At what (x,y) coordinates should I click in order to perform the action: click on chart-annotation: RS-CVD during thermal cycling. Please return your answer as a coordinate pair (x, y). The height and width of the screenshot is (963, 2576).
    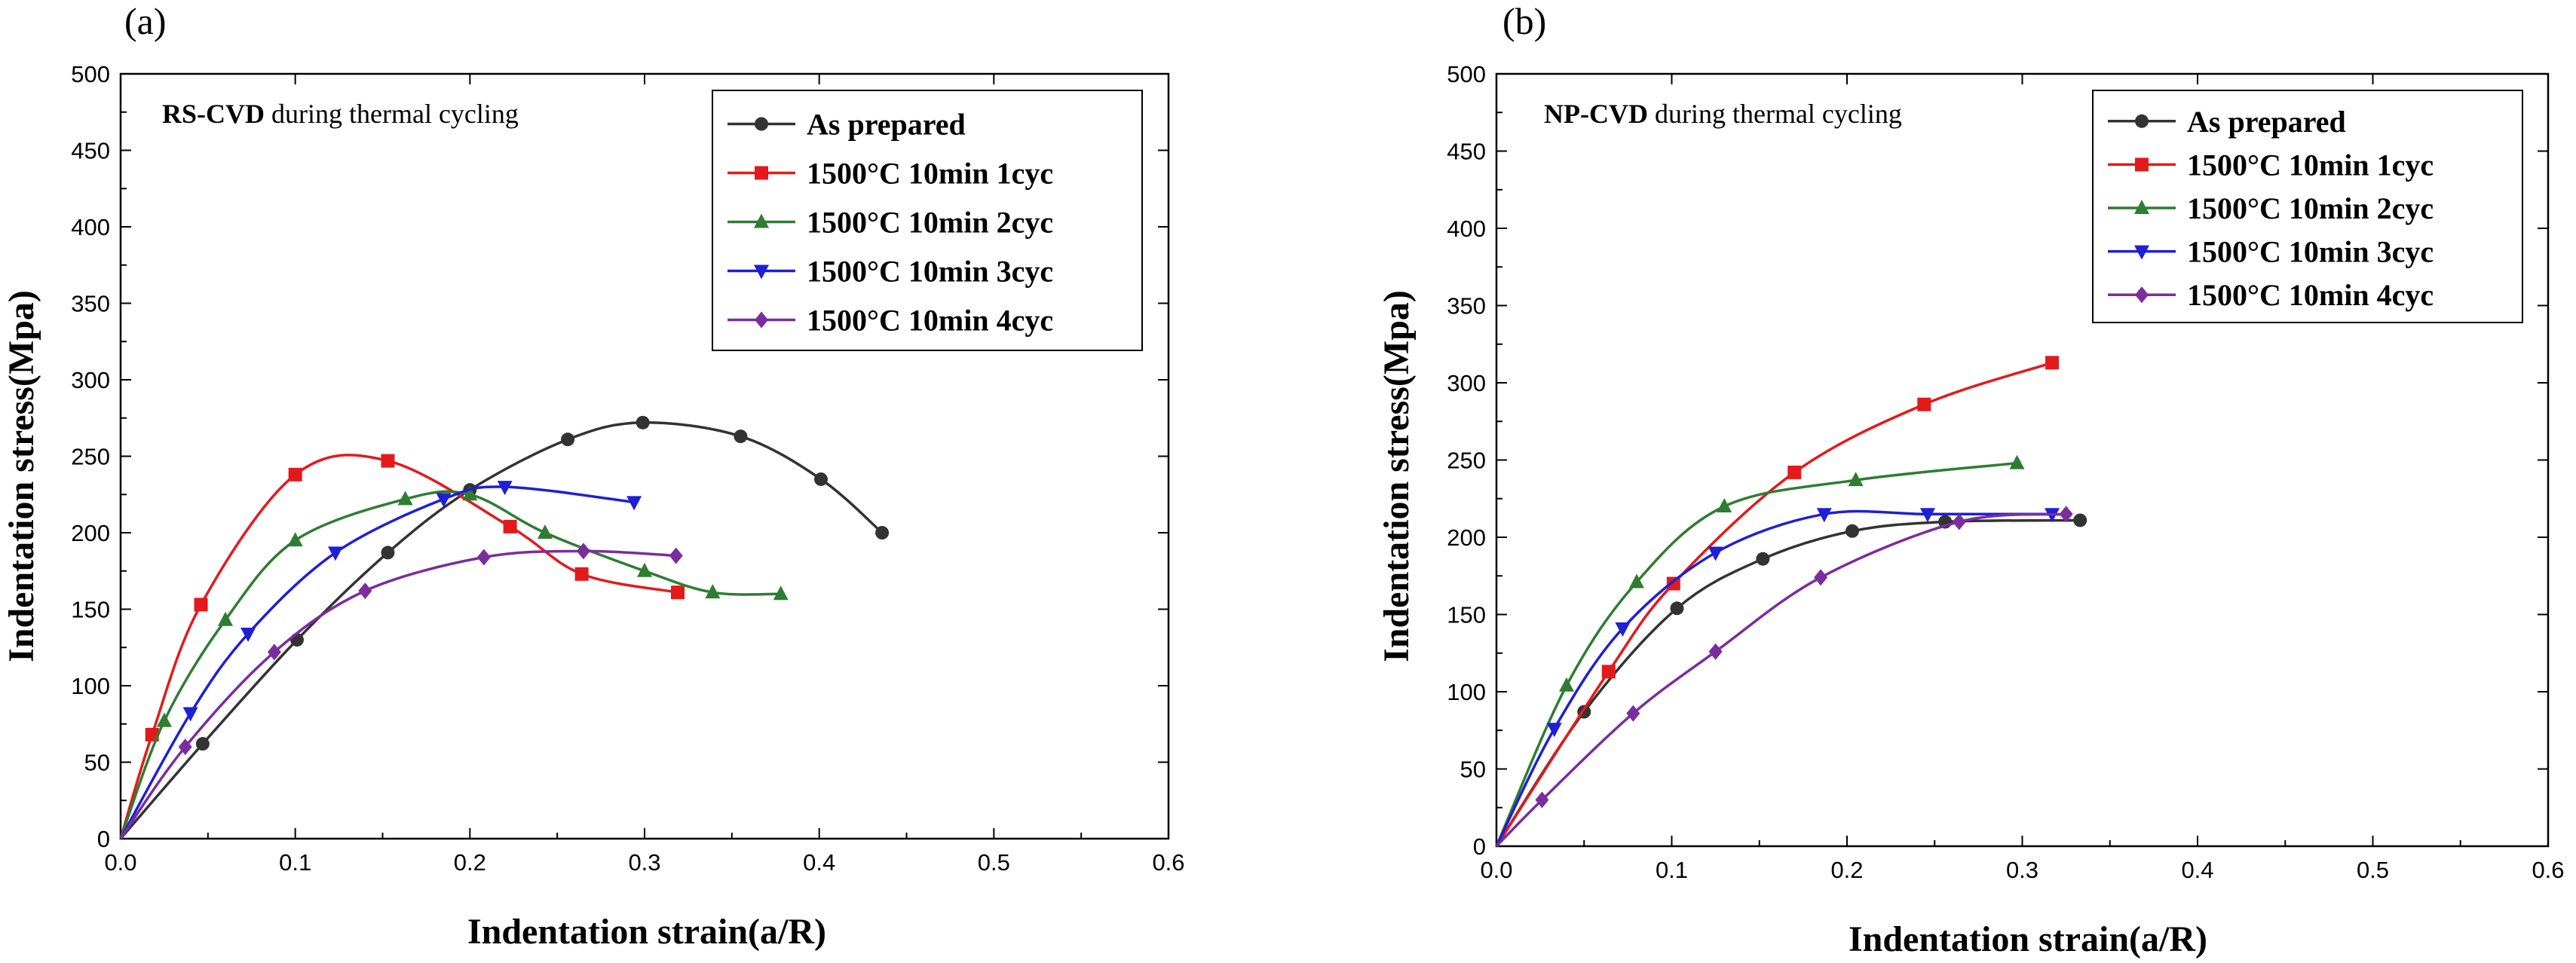
    Looking at the image, I should click on (340, 114).